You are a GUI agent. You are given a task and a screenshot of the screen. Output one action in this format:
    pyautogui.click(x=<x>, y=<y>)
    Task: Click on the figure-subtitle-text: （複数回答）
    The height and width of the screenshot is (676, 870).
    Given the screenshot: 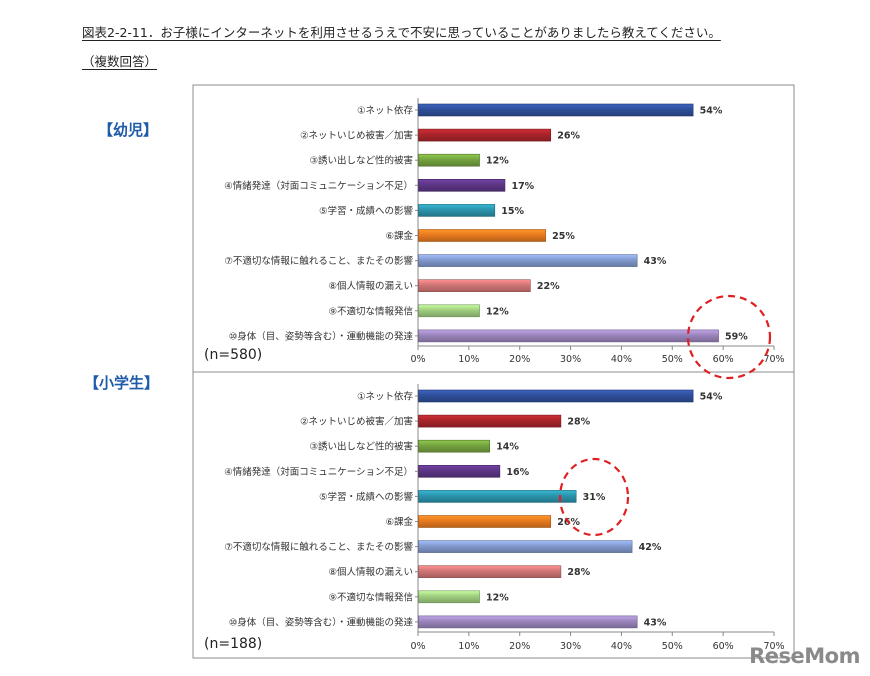 What is the action you would take?
    pyautogui.click(x=120, y=61)
    